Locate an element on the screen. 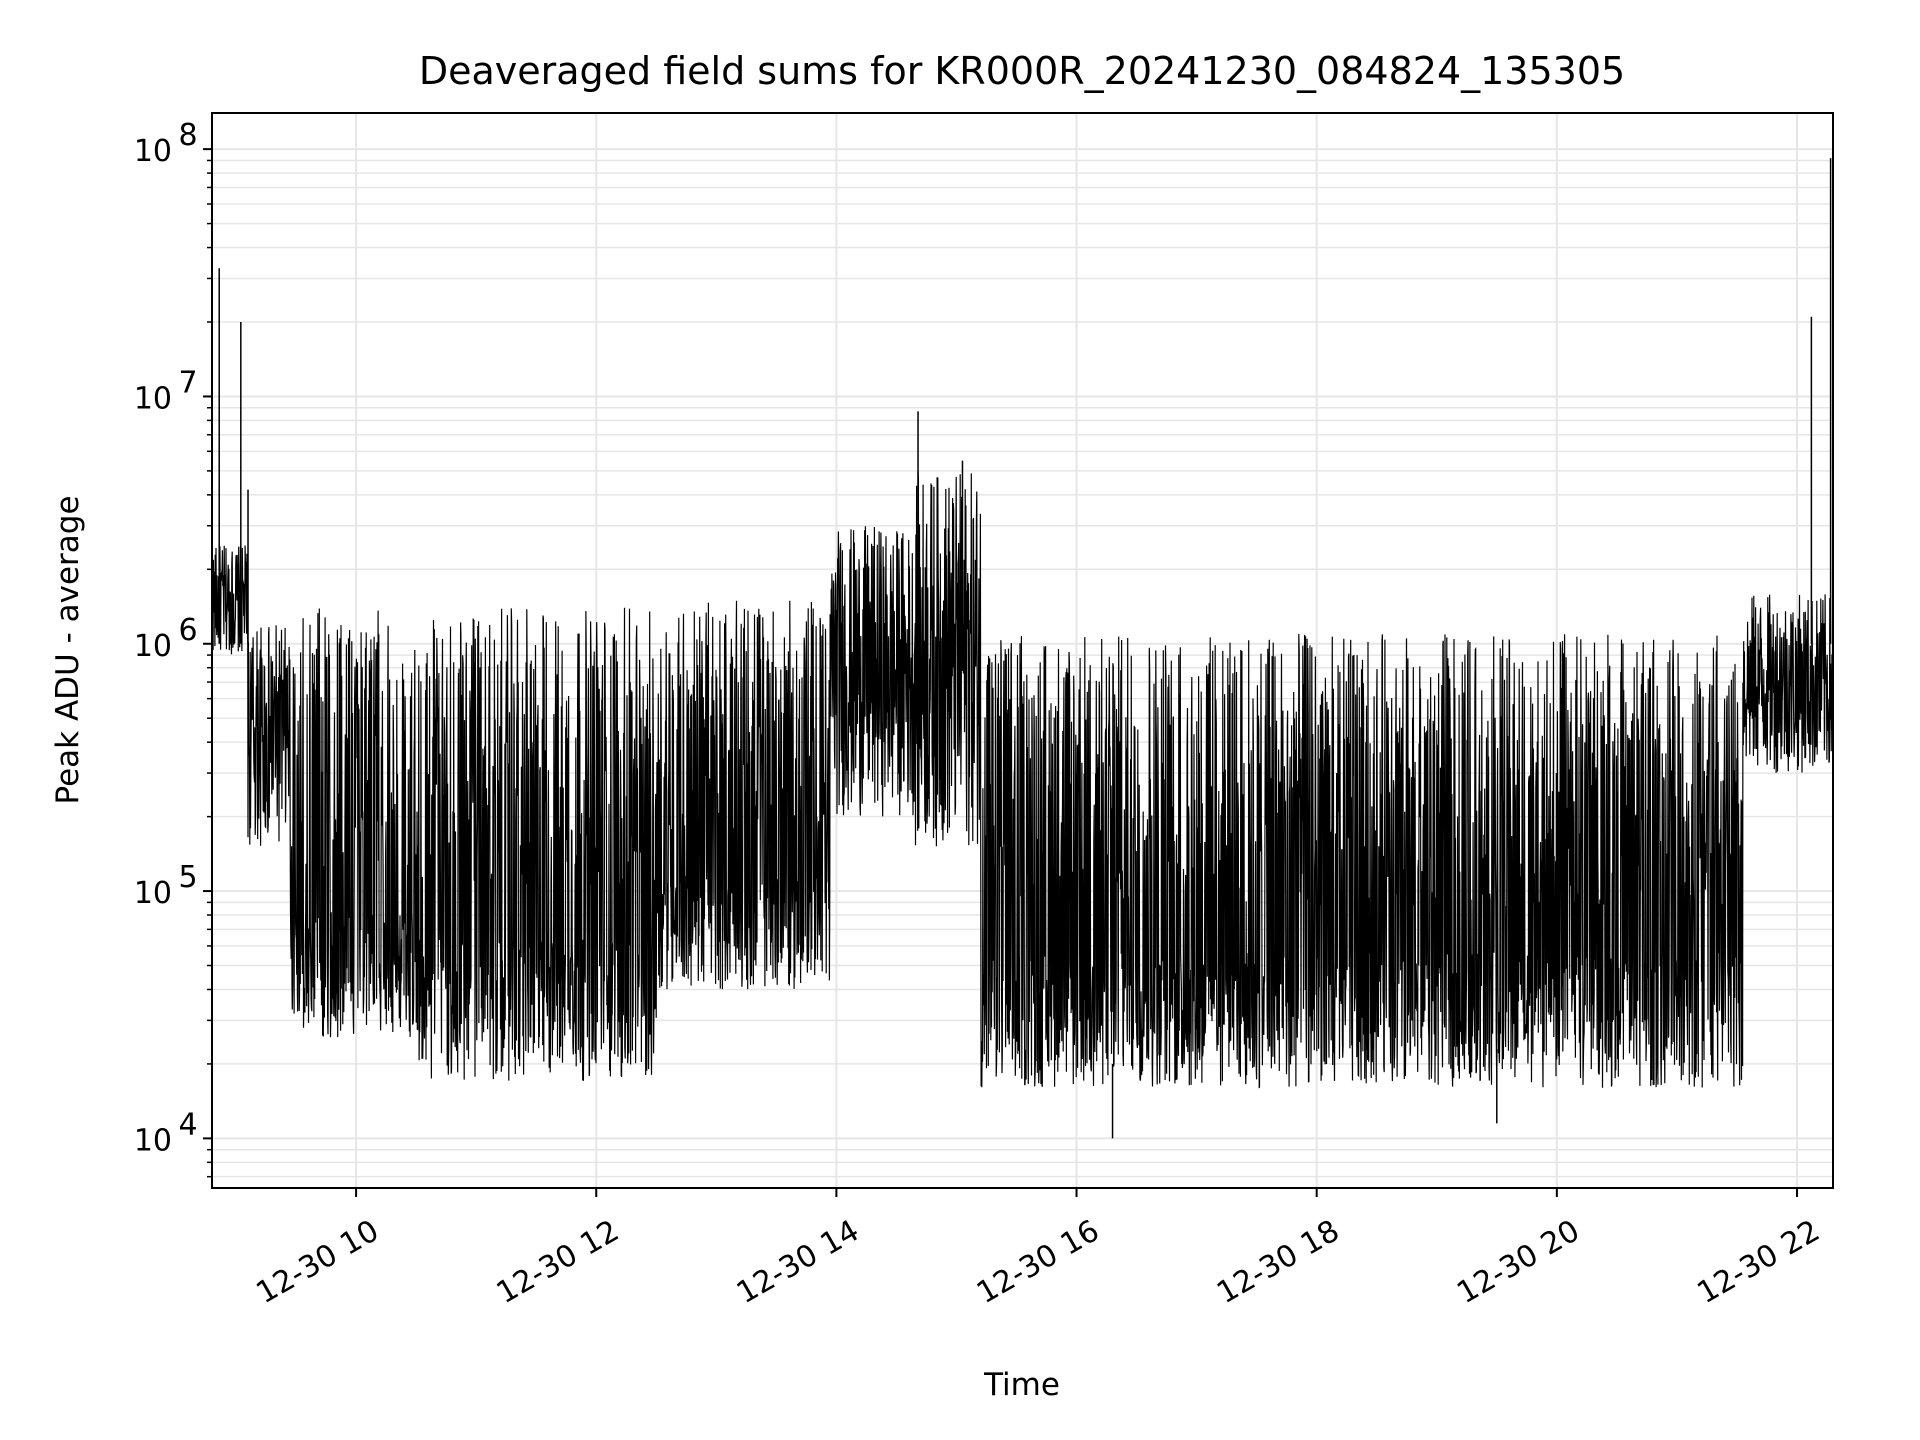 The image size is (1920, 1440). y-tick-exponent: 7 is located at coordinates (187, 382).